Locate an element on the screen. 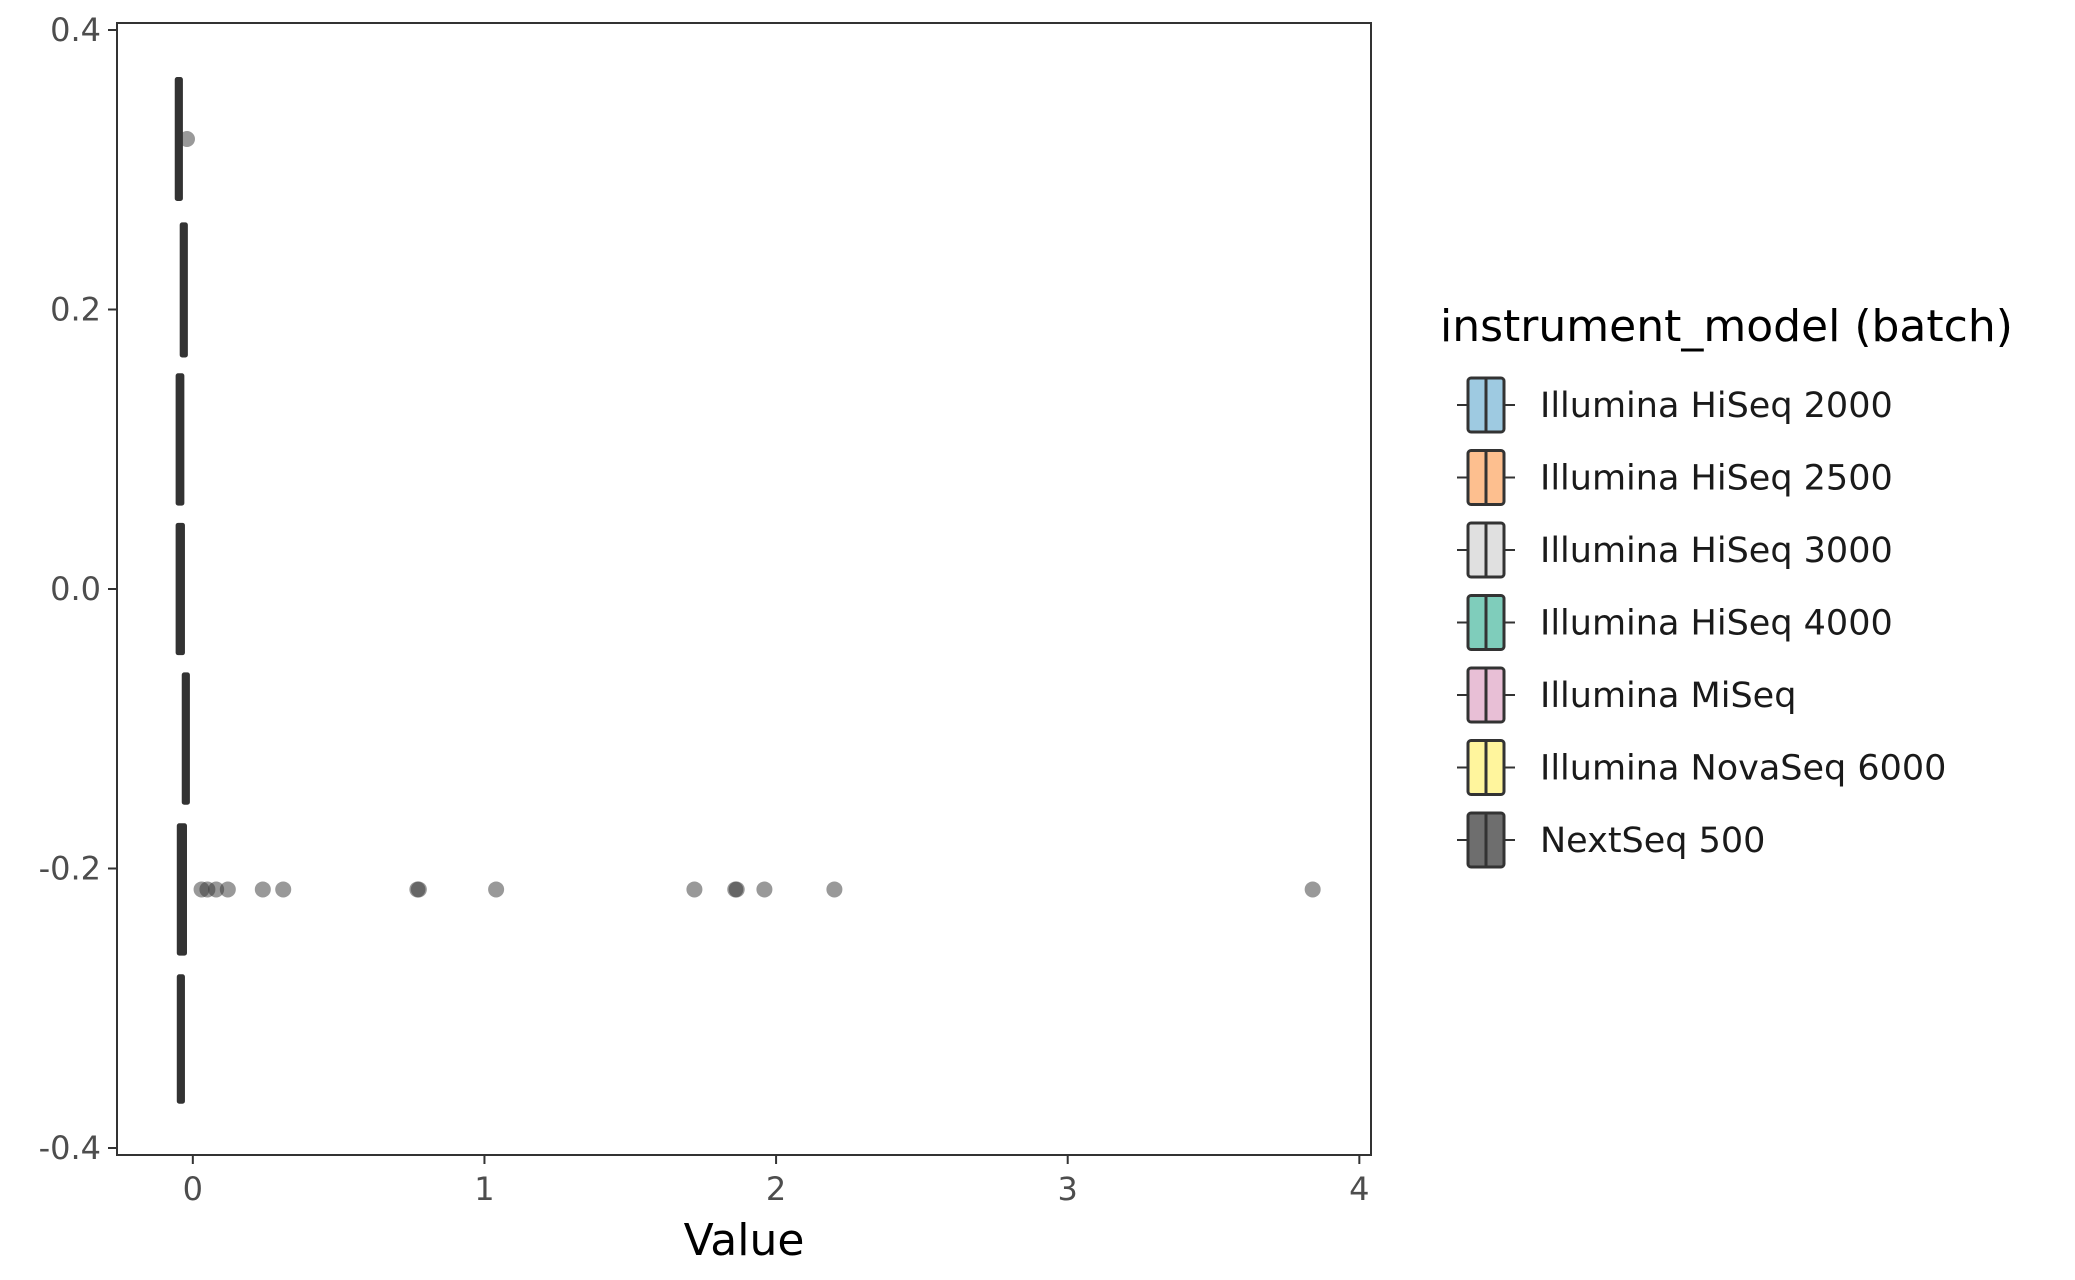 The width and height of the screenshot is (2075, 1280). x-tick-label: 3 is located at coordinates (1068, 1189).